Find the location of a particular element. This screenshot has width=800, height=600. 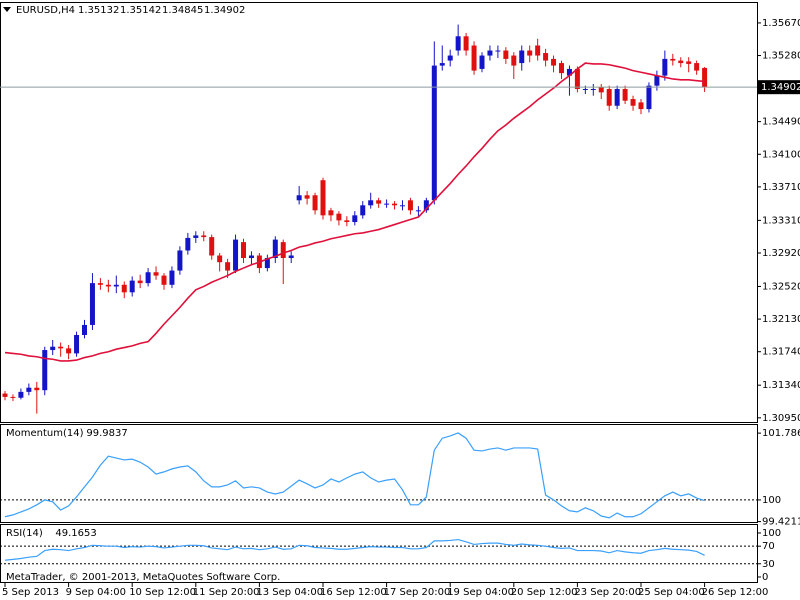

x-tick-label: 16 Sep 12:00 is located at coordinates (353, 592).